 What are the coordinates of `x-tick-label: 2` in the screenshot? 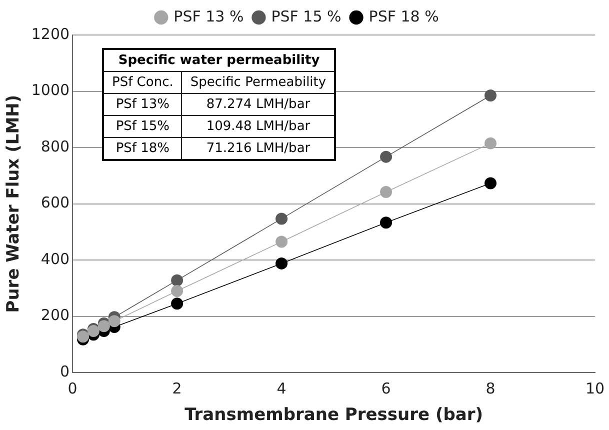 It's located at (177, 388).